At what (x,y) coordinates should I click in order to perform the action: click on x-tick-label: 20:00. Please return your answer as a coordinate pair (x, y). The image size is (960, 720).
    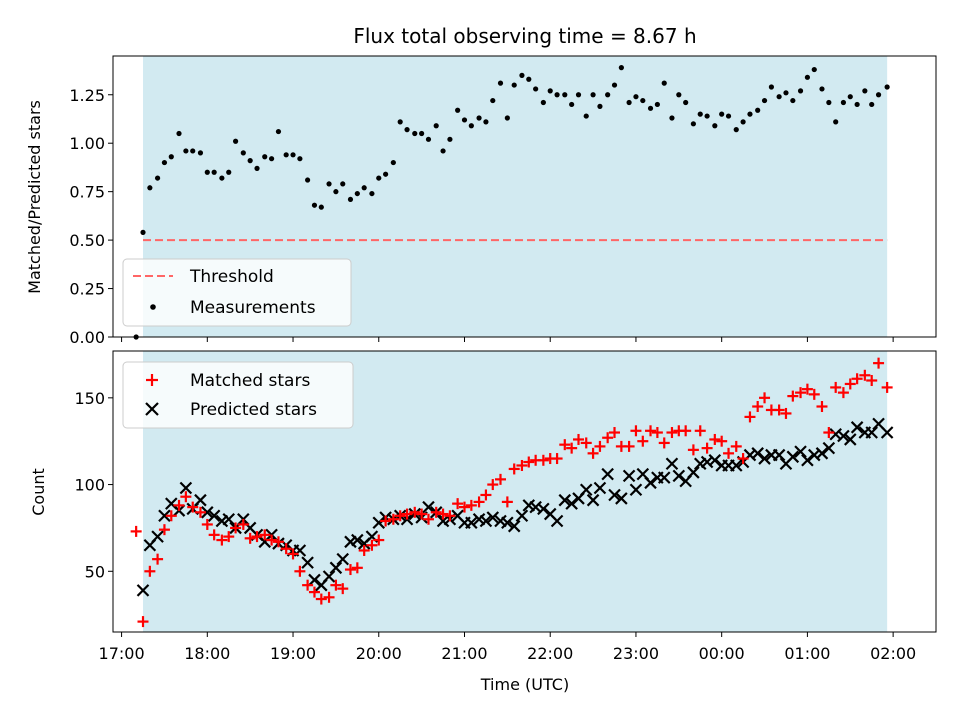
    Looking at the image, I should click on (379, 653).